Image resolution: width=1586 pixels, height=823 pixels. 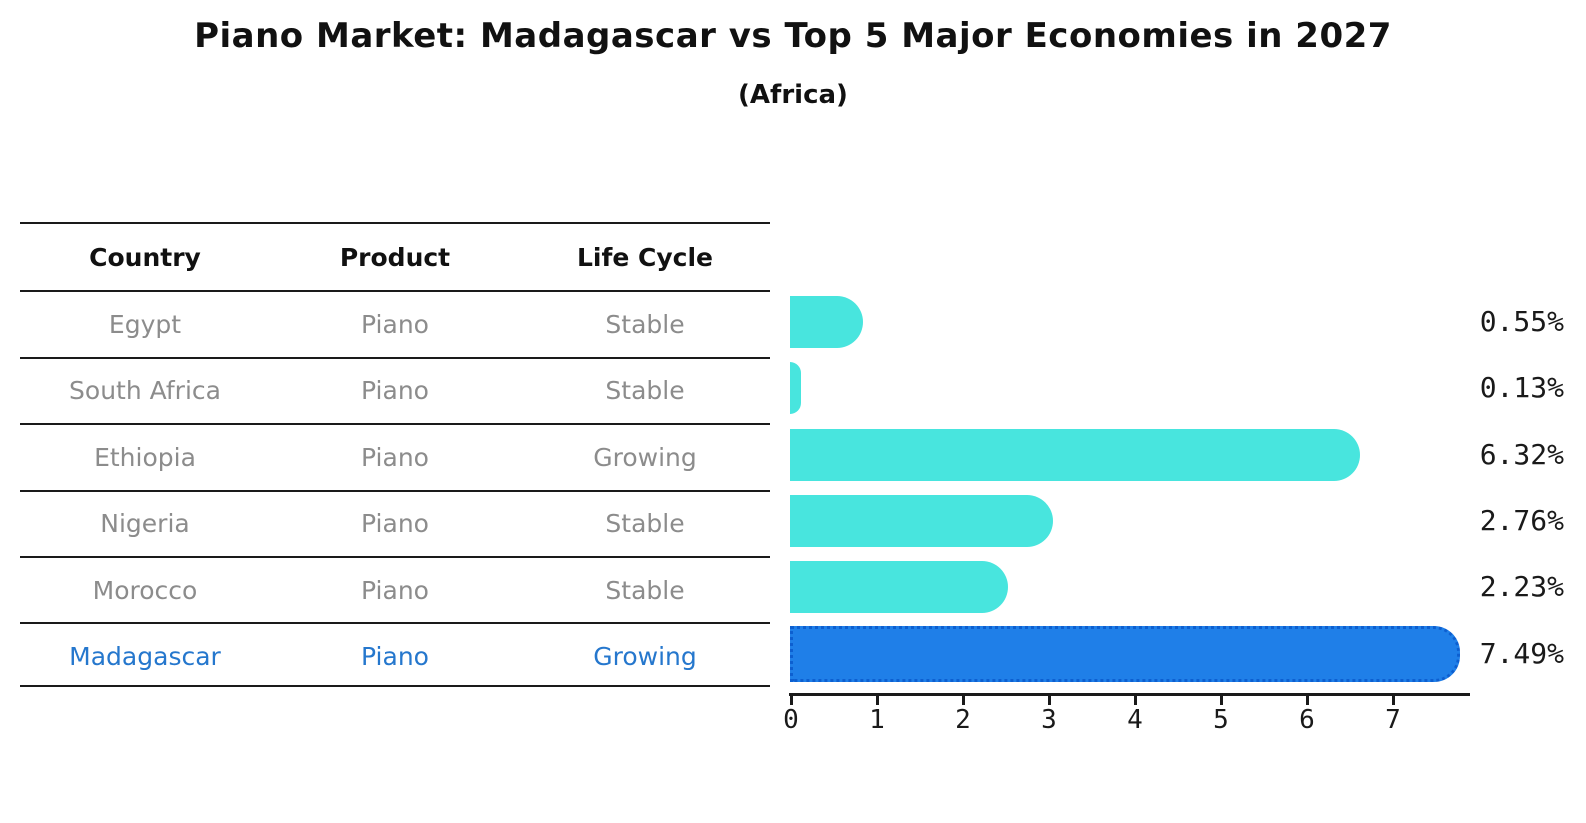 What do you see at coordinates (1125, 653) in the screenshot?
I see `bar-highlight` at bounding box center [1125, 653].